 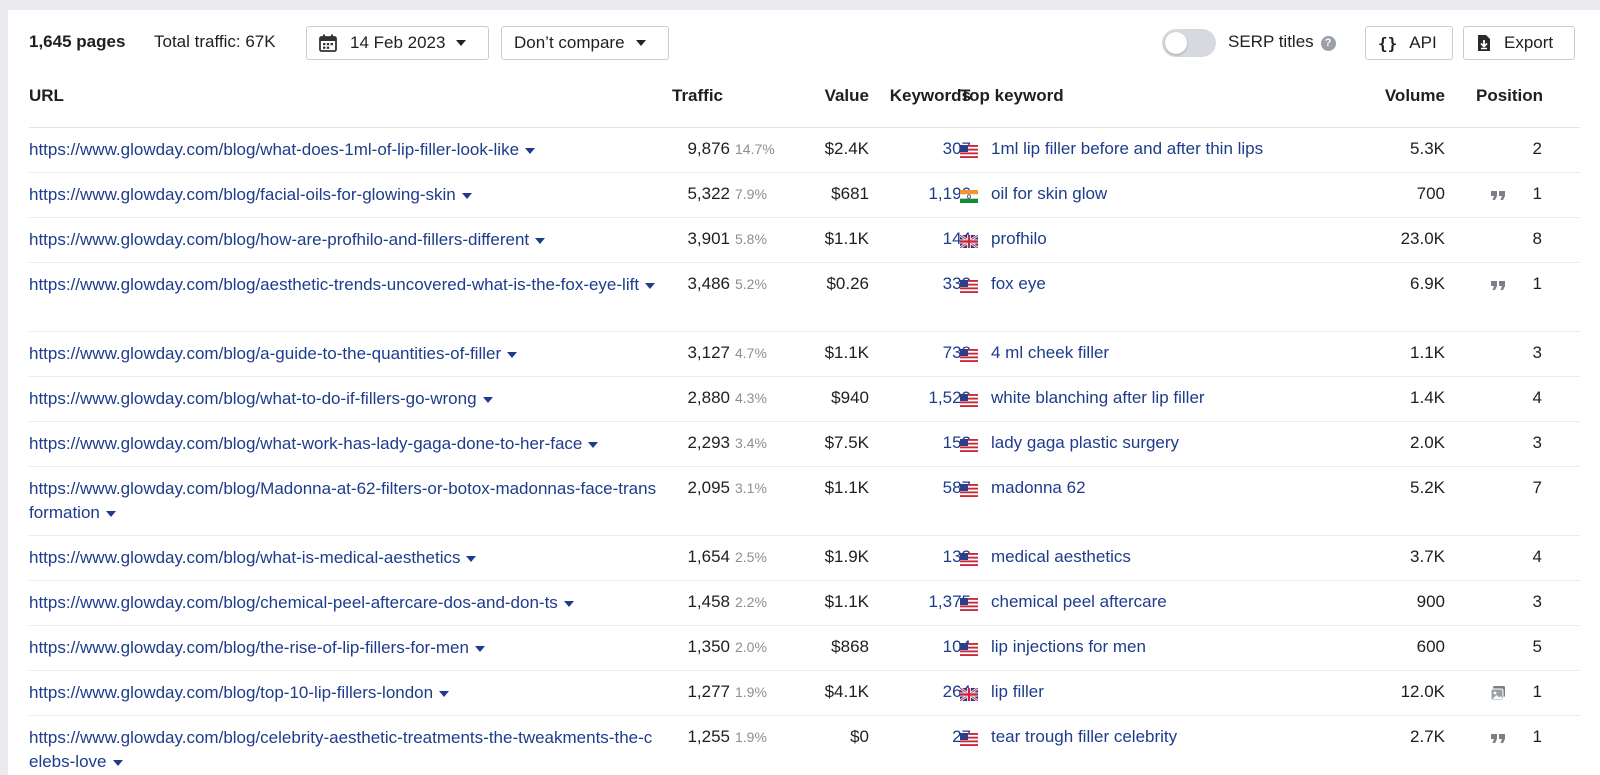 I want to click on api-button: {} API, so click(x=1409, y=43).